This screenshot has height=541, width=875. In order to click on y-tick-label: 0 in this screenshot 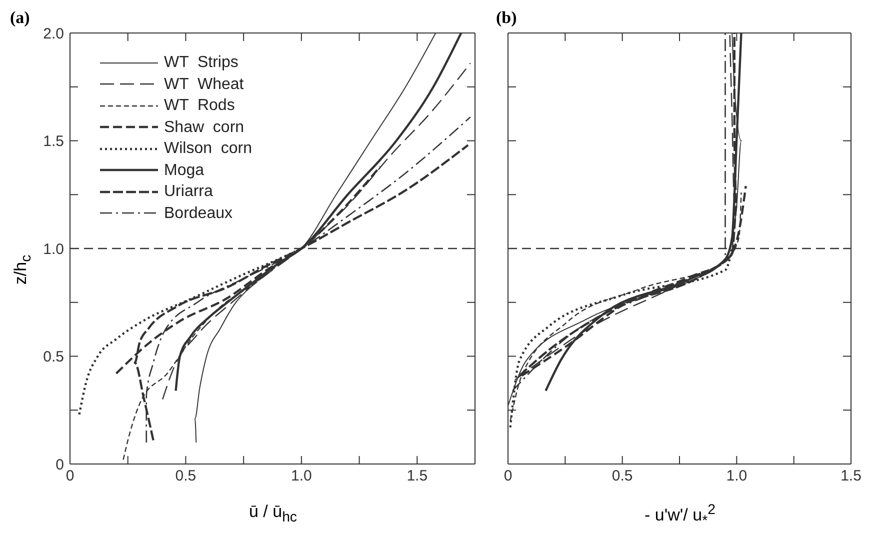, I will do `click(60, 465)`.